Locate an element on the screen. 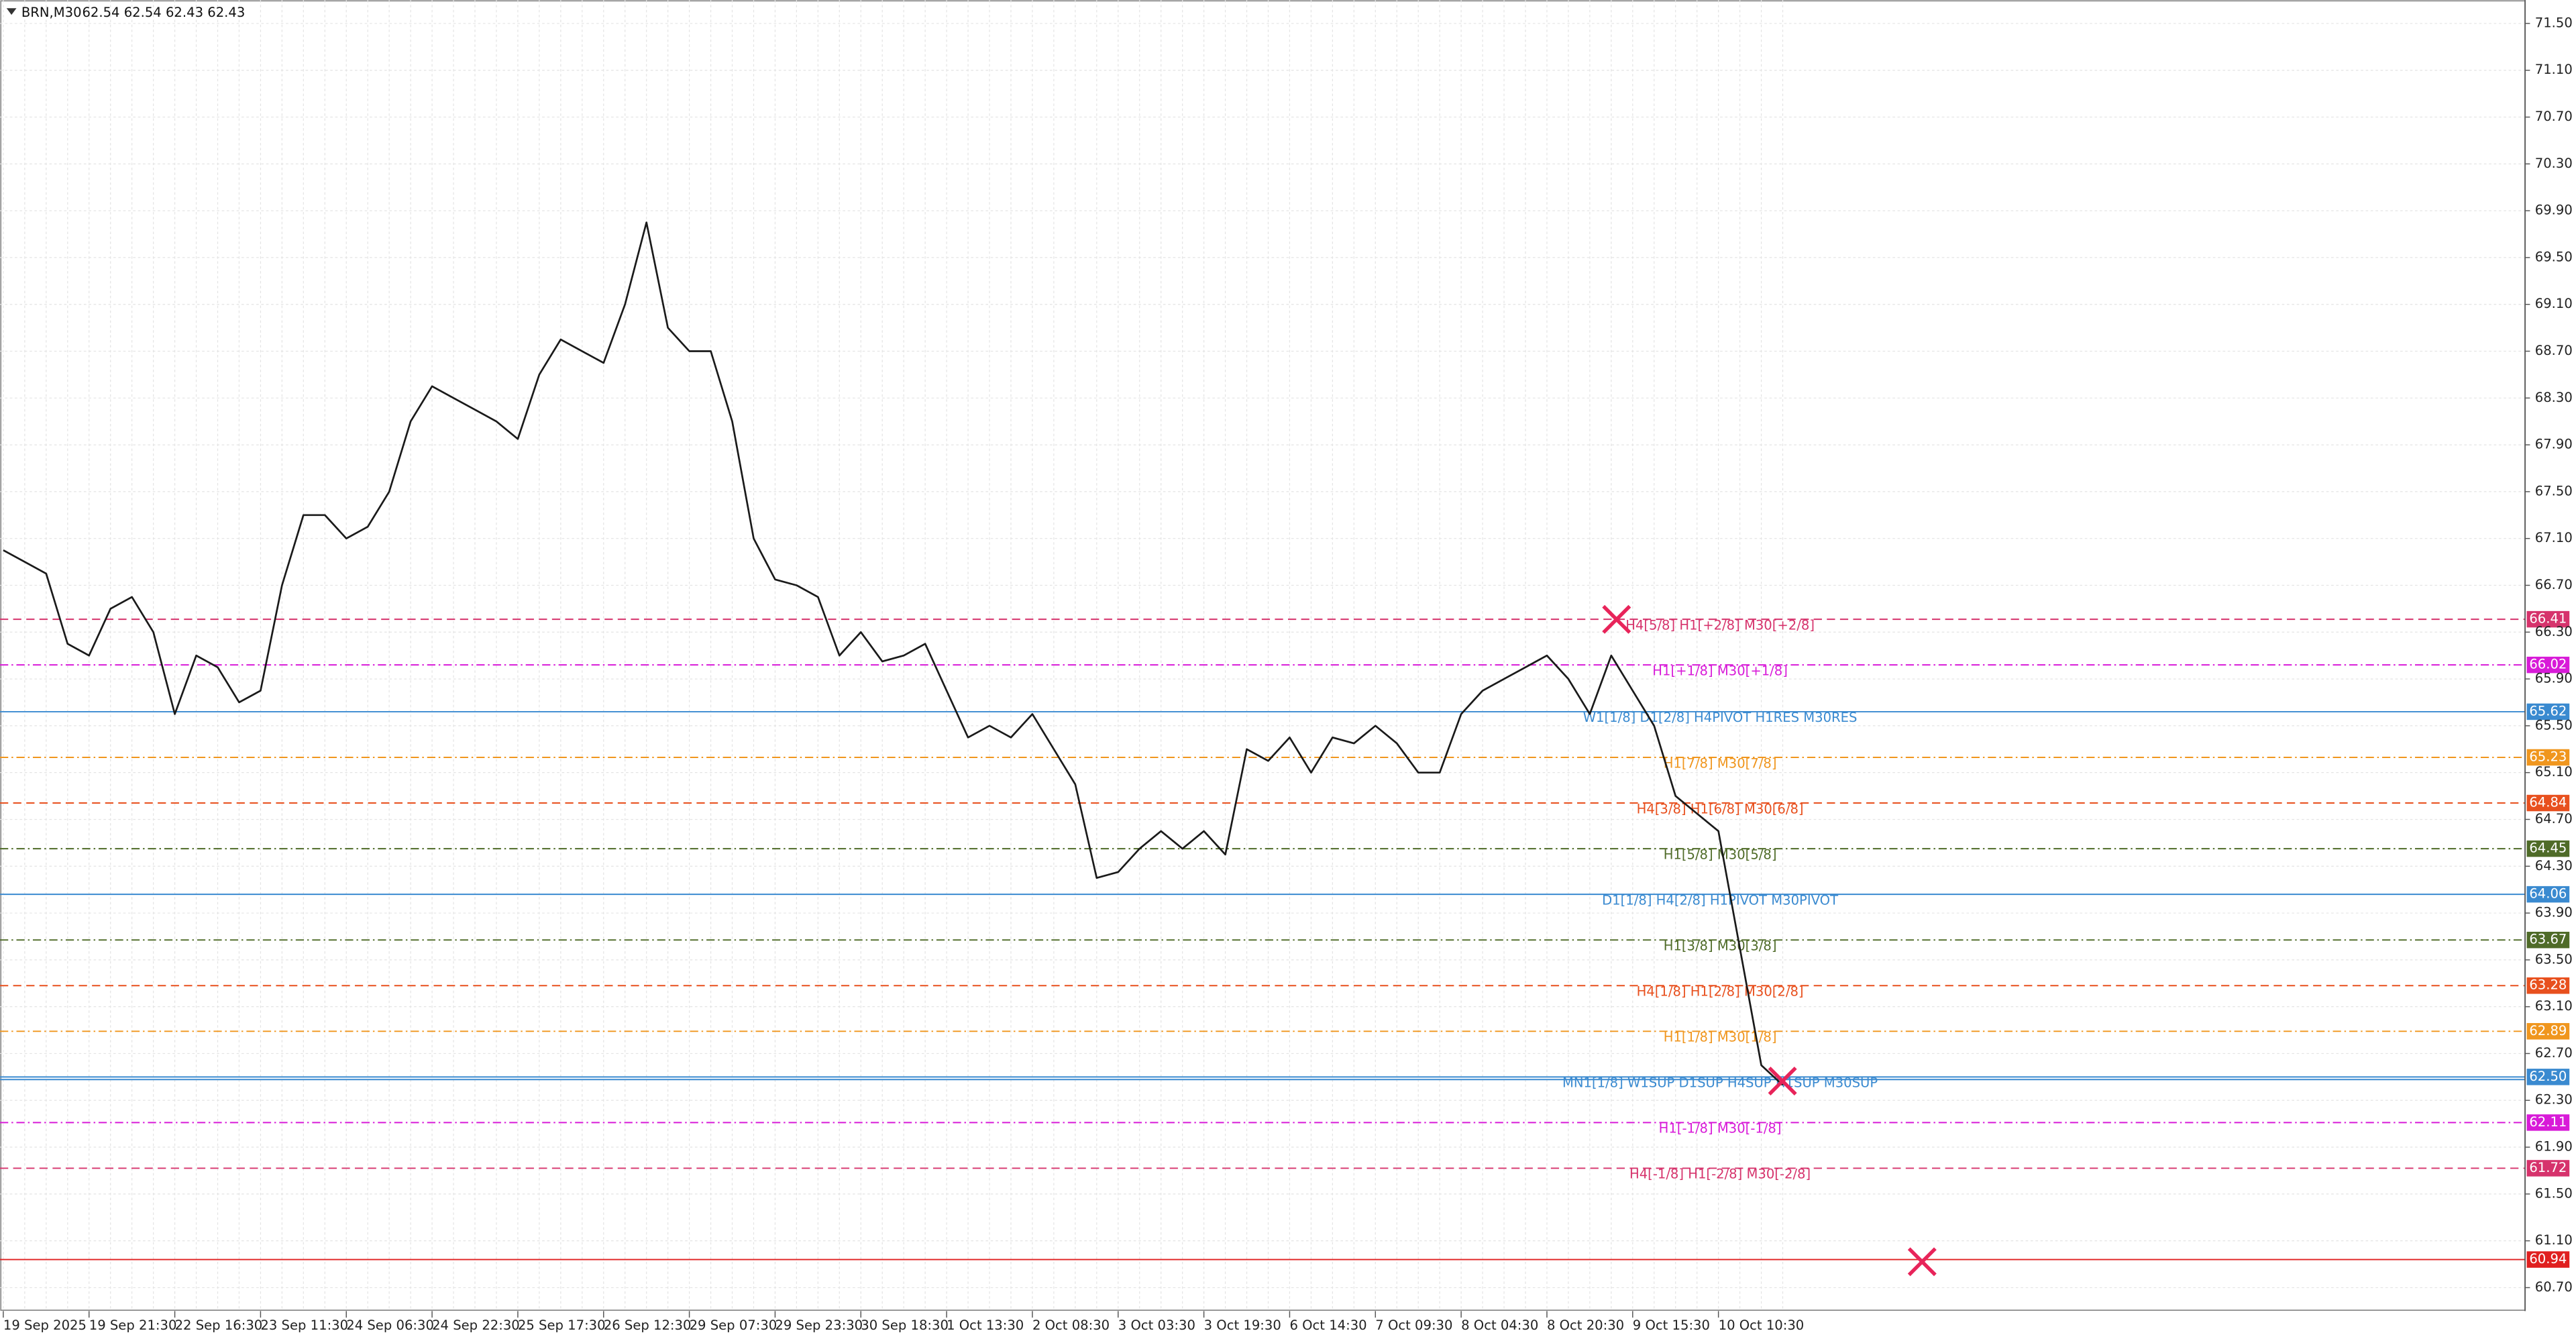 The height and width of the screenshot is (1339, 2576). y-tick-label: 65.90 is located at coordinates (2554, 678).